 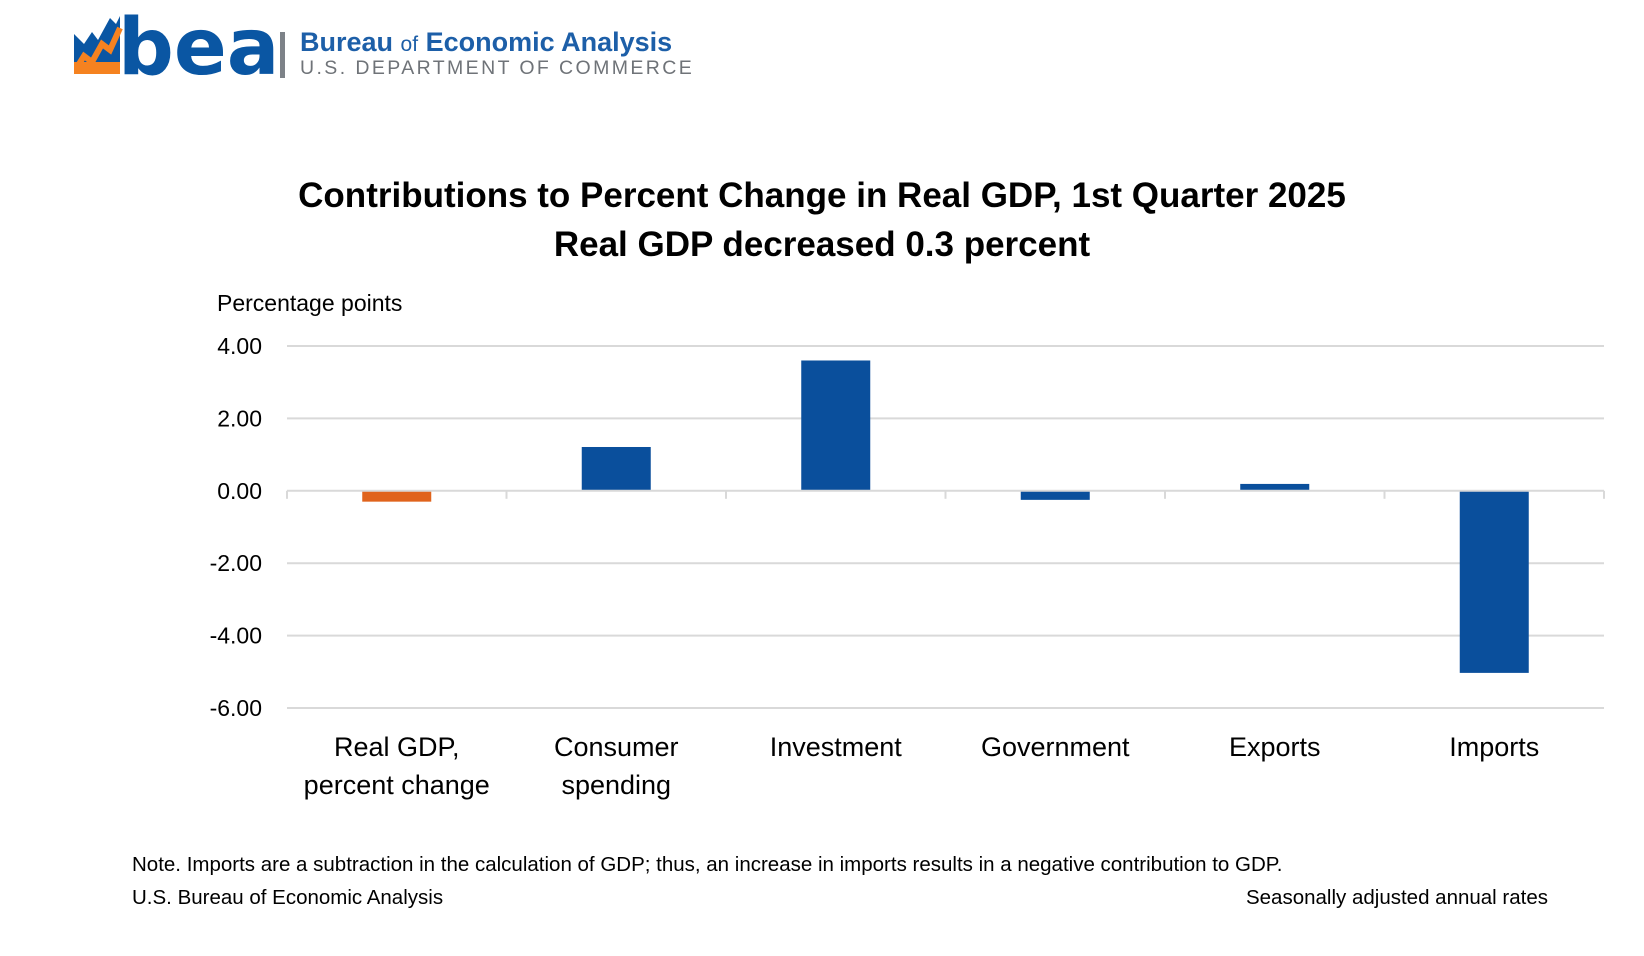 What do you see at coordinates (288, 897) in the screenshot?
I see `source-label: U.S. Bureau of Economic Analysis` at bounding box center [288, 897].